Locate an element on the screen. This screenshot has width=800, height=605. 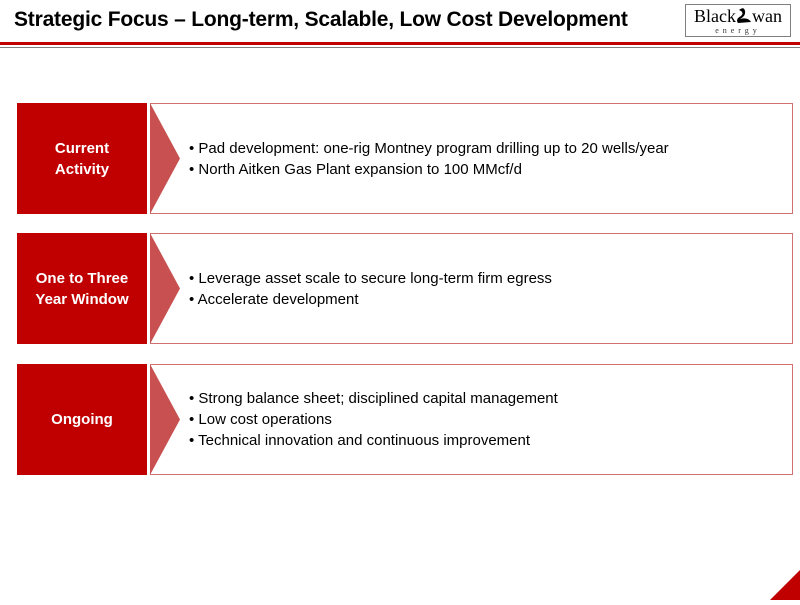
page-number-badge: 17 is located at coordinates (785, 585).